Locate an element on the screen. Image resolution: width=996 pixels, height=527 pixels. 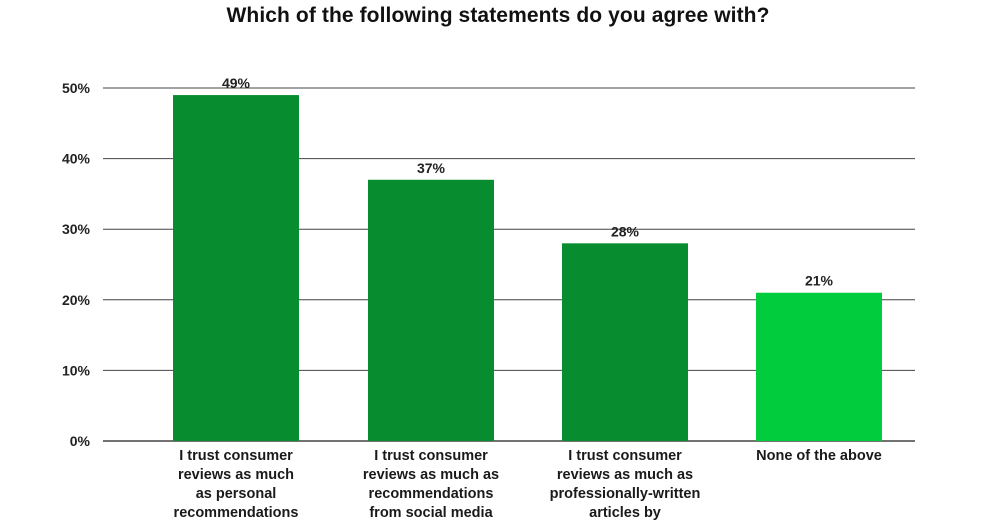
y-tick-label: 30% is located at coordinates (76, 229).